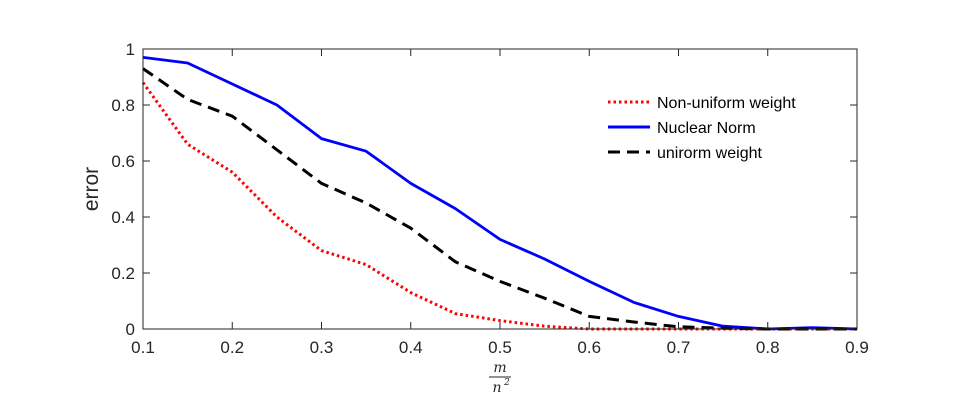  What do you see at coordinates (322, 347) in the screenshot?
I see `x-tick-label: 0.3` at bounding box center [322, 347].